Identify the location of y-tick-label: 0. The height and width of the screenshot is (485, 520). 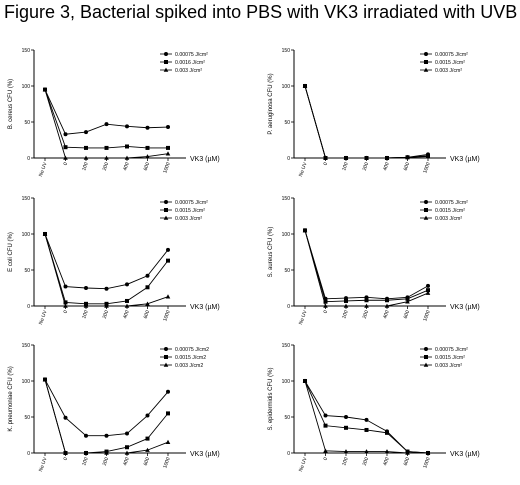
(28, 307).